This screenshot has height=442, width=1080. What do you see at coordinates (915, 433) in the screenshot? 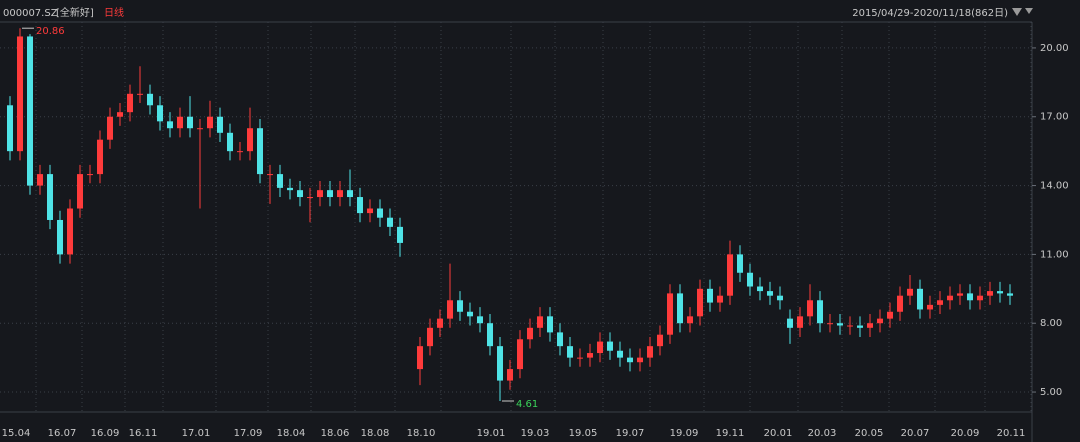
I see `x-tick-label: 20.07` at bounding box center [915, 433].